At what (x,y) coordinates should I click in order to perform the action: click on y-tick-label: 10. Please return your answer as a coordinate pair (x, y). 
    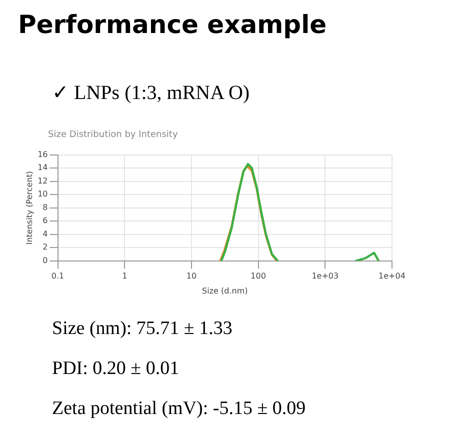
    Looking at the image, I should click on (43, 194).